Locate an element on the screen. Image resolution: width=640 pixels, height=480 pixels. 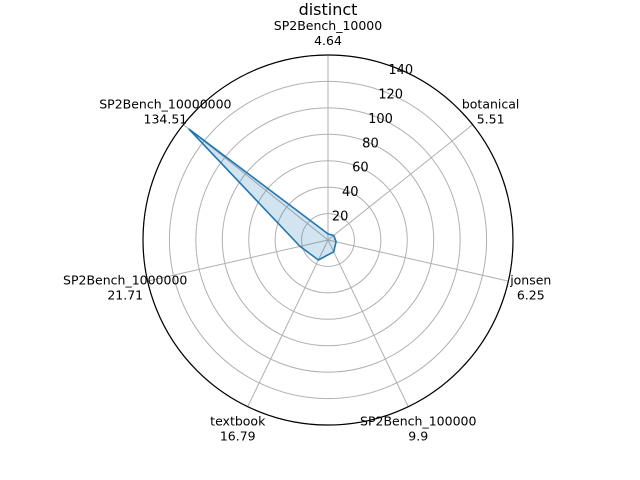
category-label-0: SP2Bench_10000 4.64 is located at coordinates (328, 33).